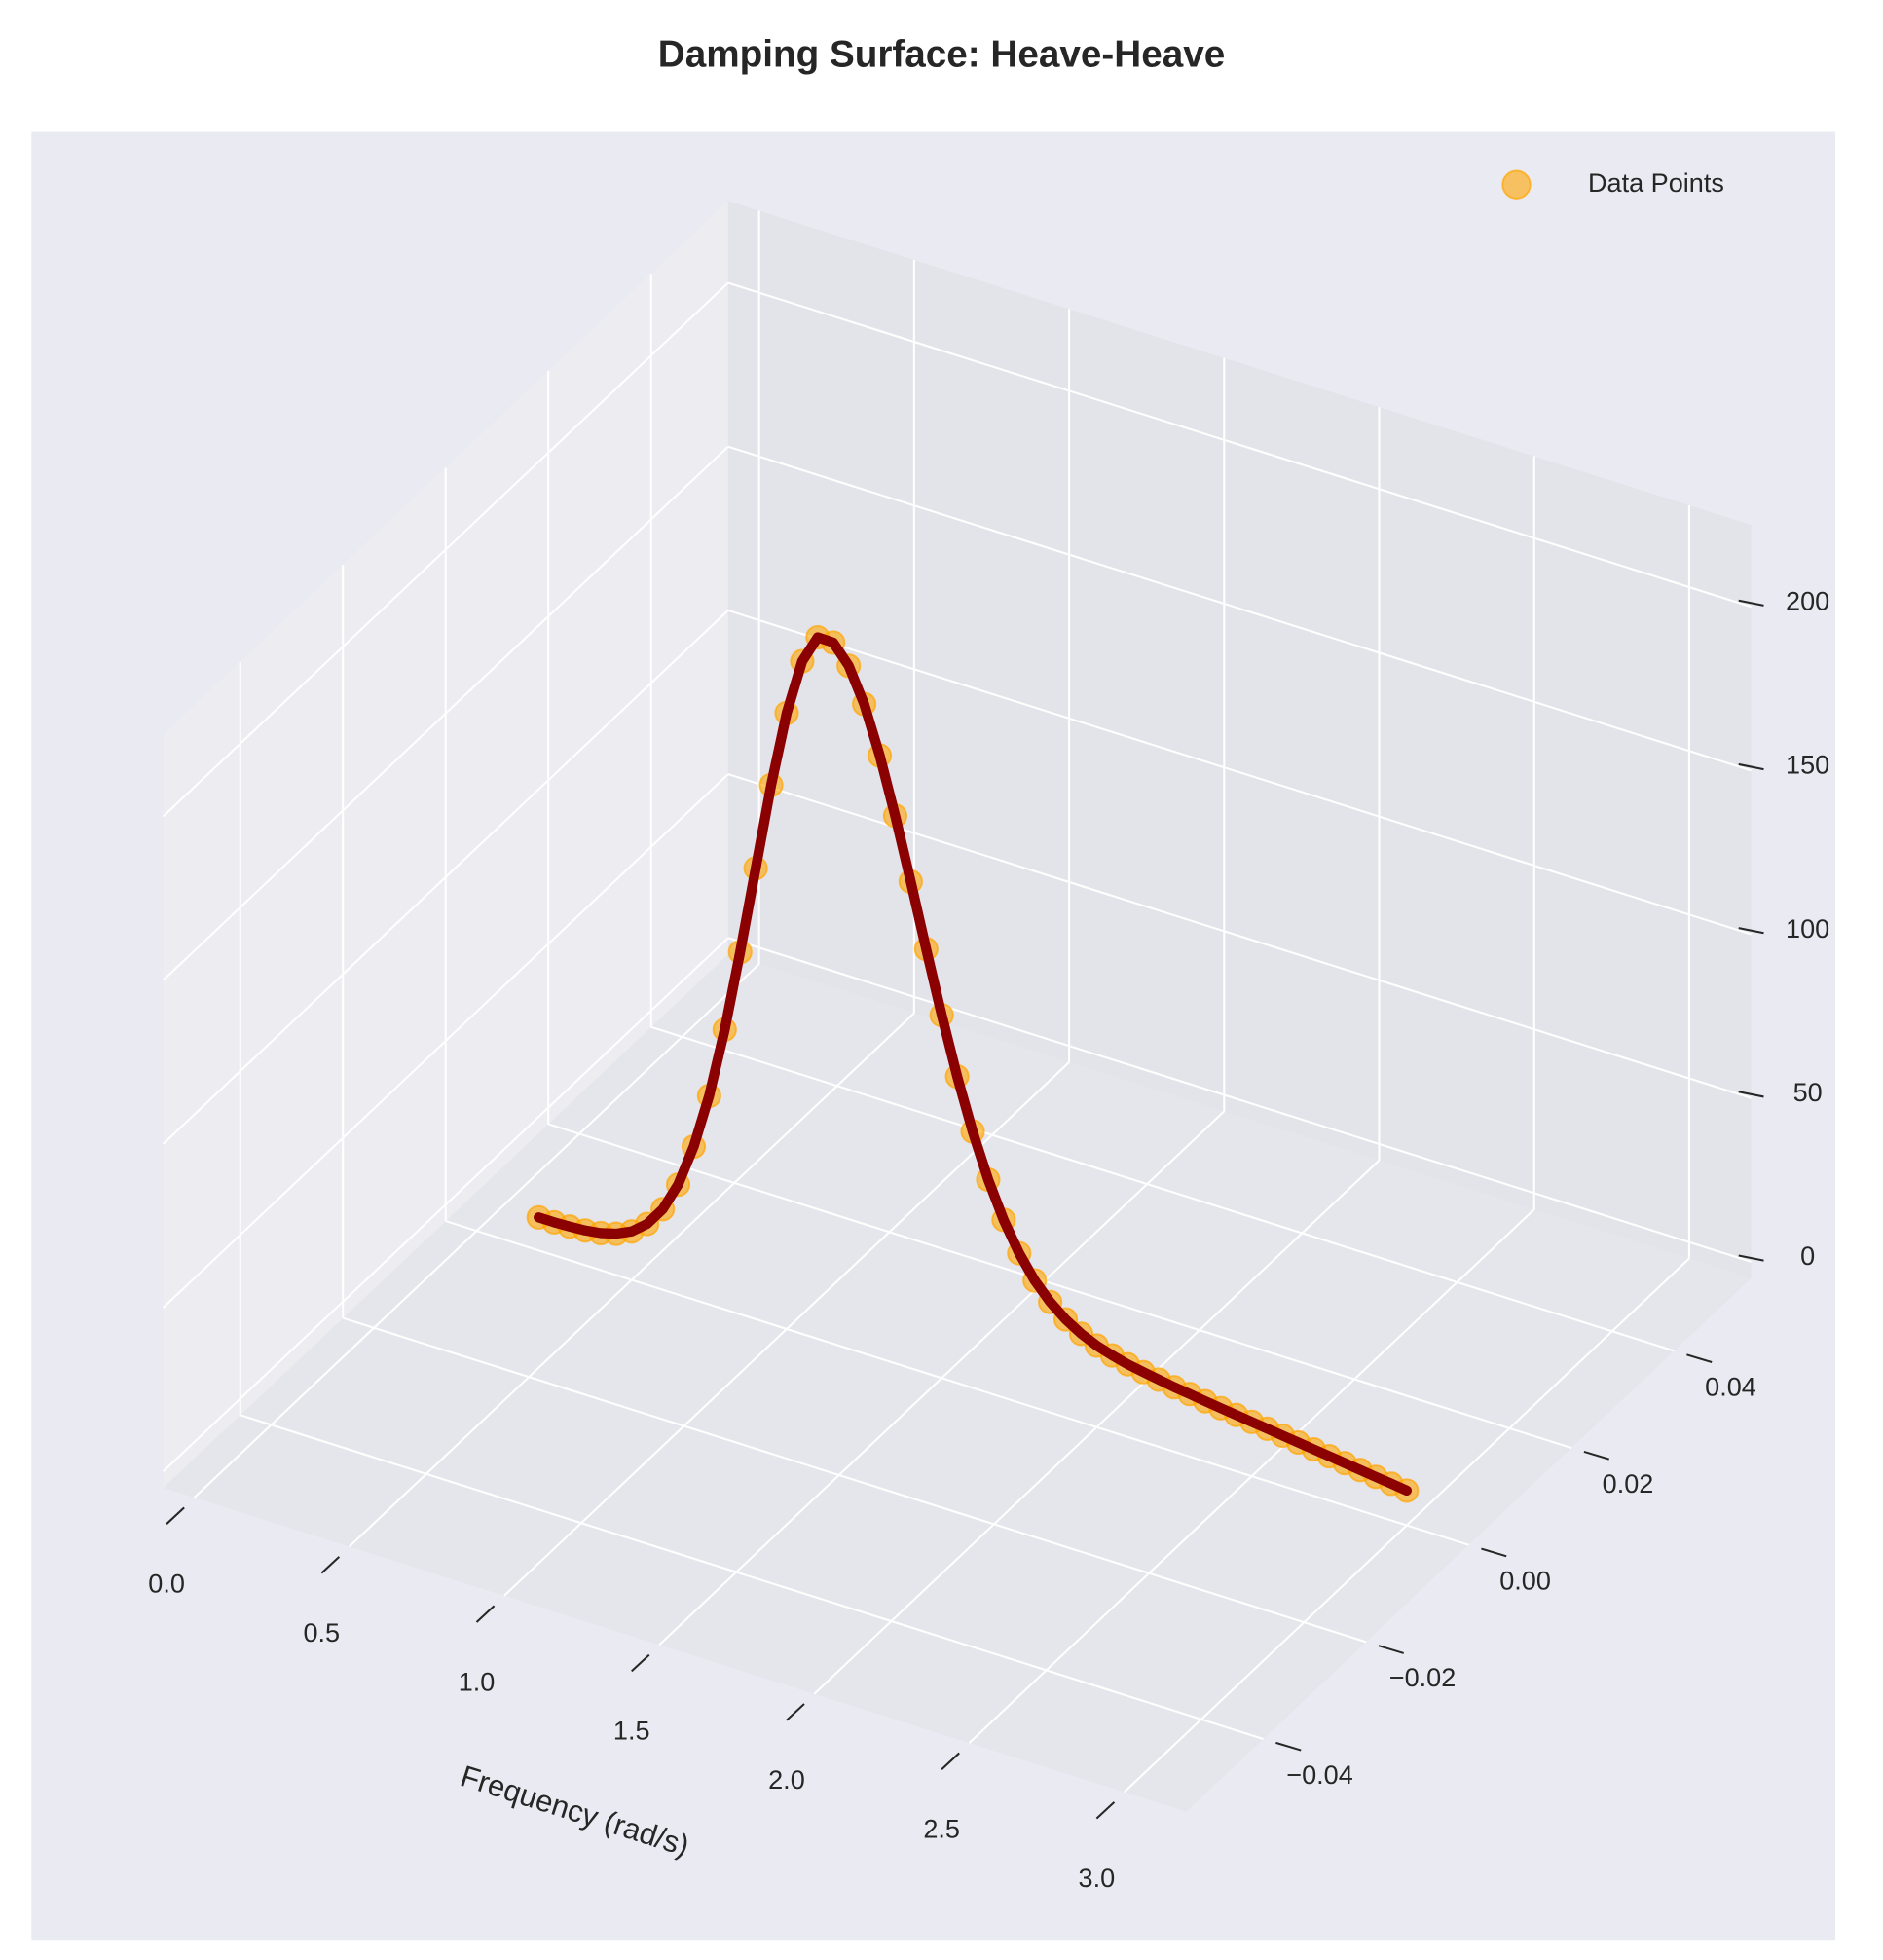 This screenshot has height=1960, width=1883. I want to click on legend-marker, so click(1517, 184).